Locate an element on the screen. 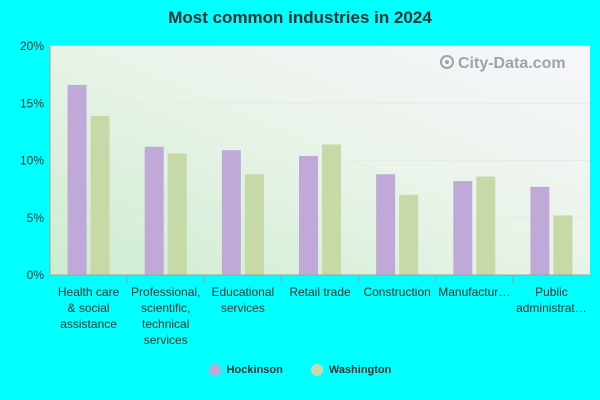  svg-text: City-Data.com is located at coordinates (512, 63).